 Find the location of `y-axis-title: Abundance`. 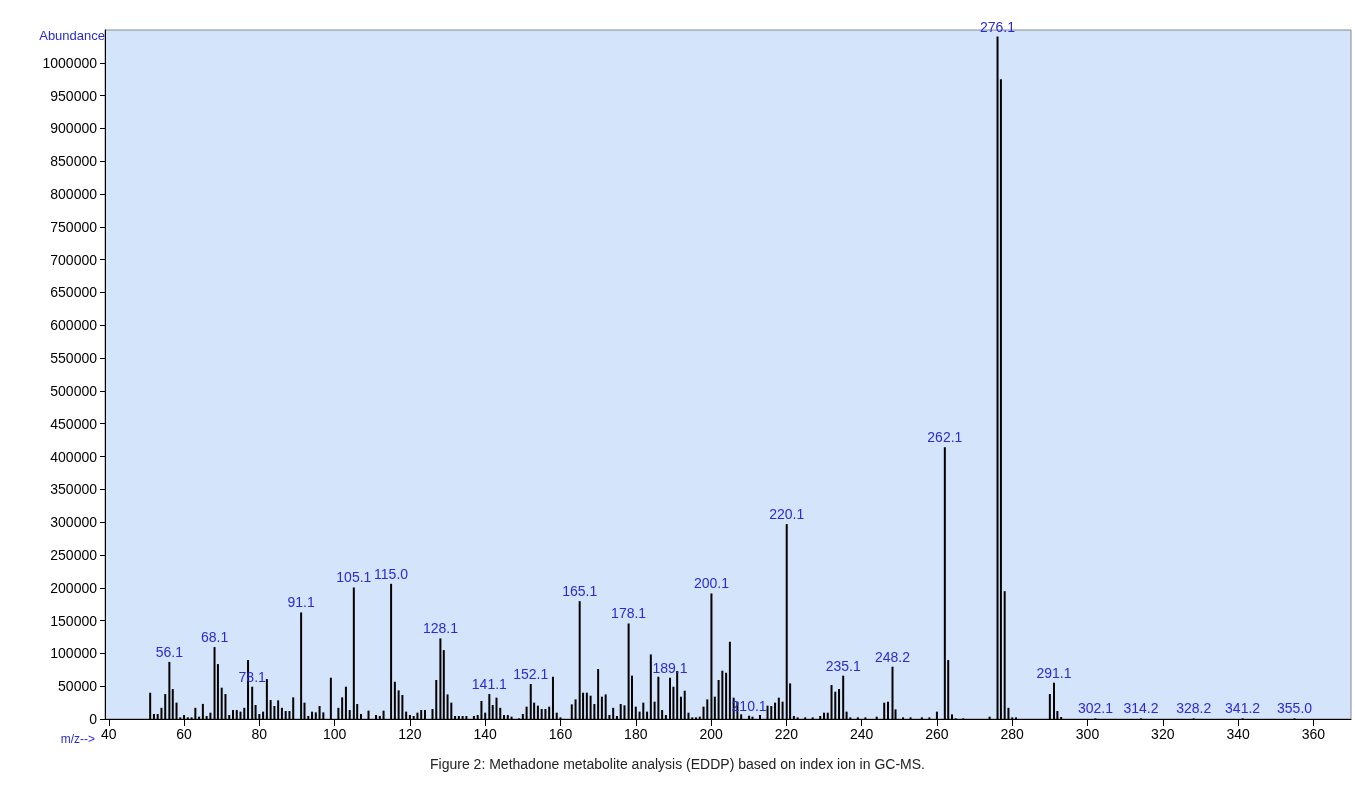

y-axis-title: Abundance is located at coordinates (72, 35).